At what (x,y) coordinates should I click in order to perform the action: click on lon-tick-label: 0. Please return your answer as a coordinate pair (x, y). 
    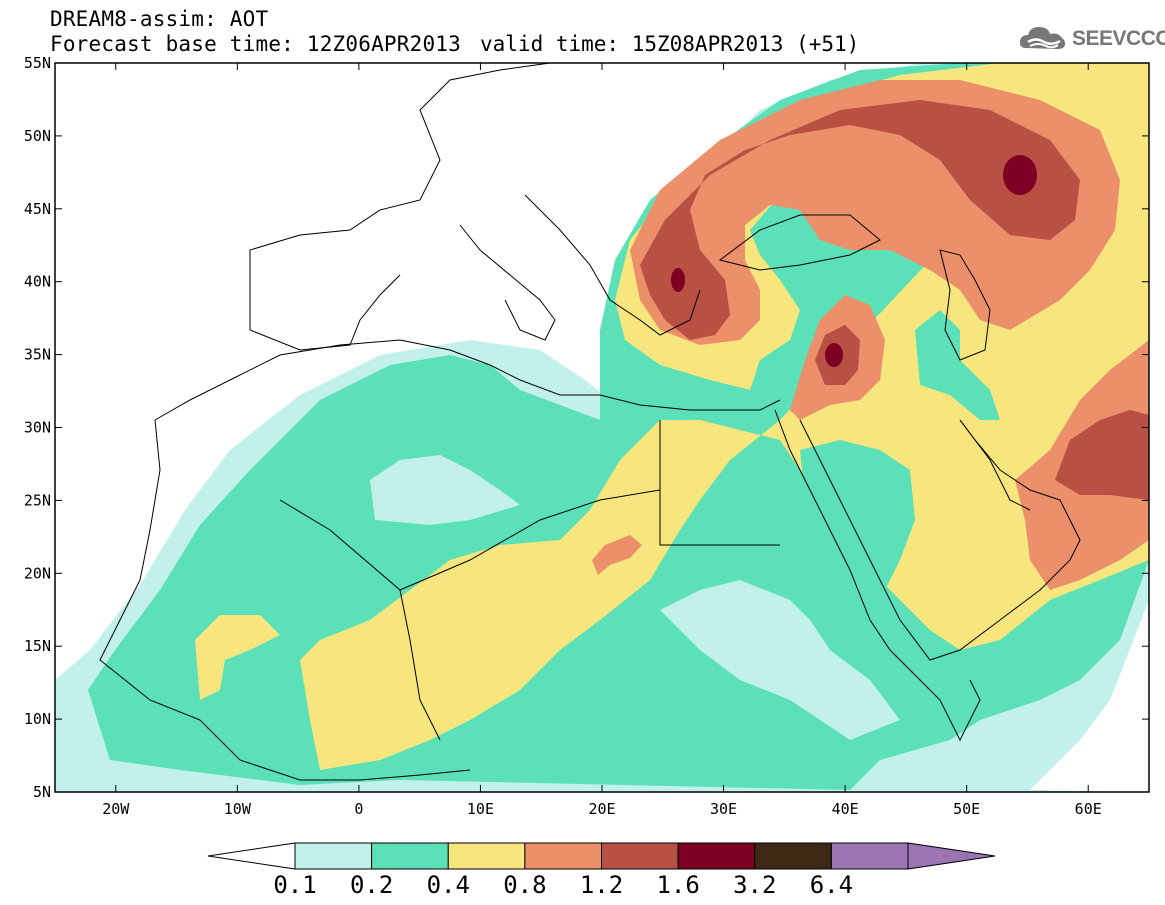
    Looking at the image, I should click on (358, 809).